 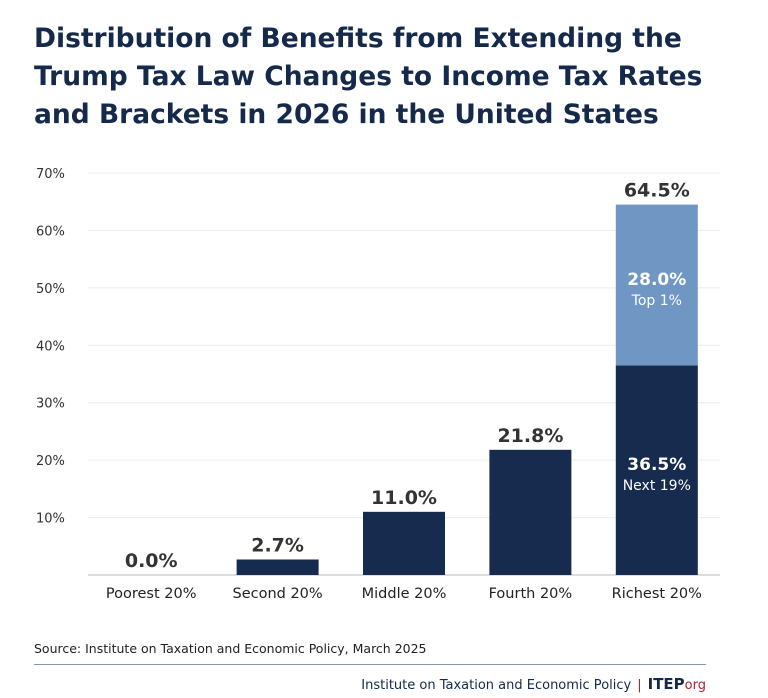 What do you see at coordinates (657, 486) in the screenshot?
I see `segment-name-label: Next 19%` at bounding box center [657, 486].